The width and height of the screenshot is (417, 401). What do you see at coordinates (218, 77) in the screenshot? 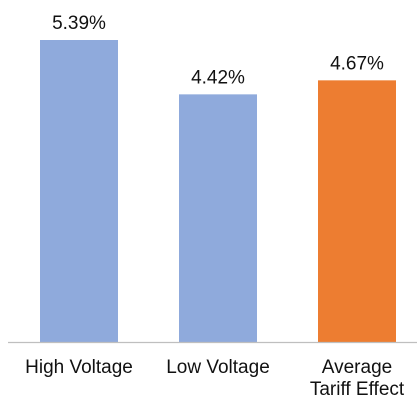
I see `data-label: 4.42%` at bounding box center [218, 77].